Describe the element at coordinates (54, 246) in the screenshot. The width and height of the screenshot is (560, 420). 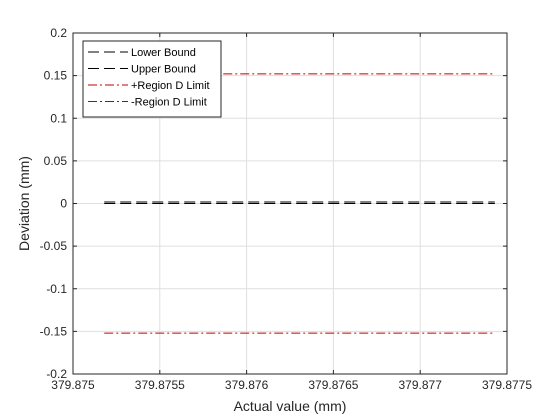
I see `y-tick-label: -0.05` at that location.